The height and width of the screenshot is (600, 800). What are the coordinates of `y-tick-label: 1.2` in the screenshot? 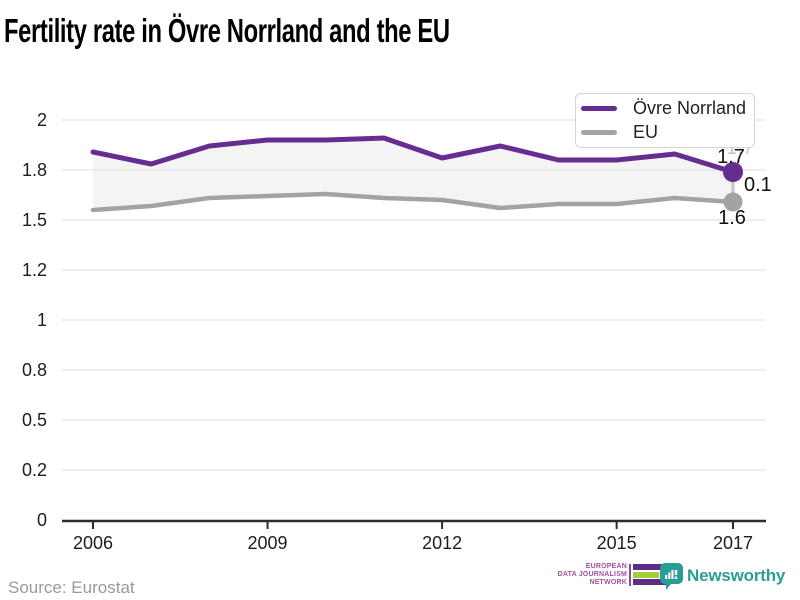 It's located at (34, 270).